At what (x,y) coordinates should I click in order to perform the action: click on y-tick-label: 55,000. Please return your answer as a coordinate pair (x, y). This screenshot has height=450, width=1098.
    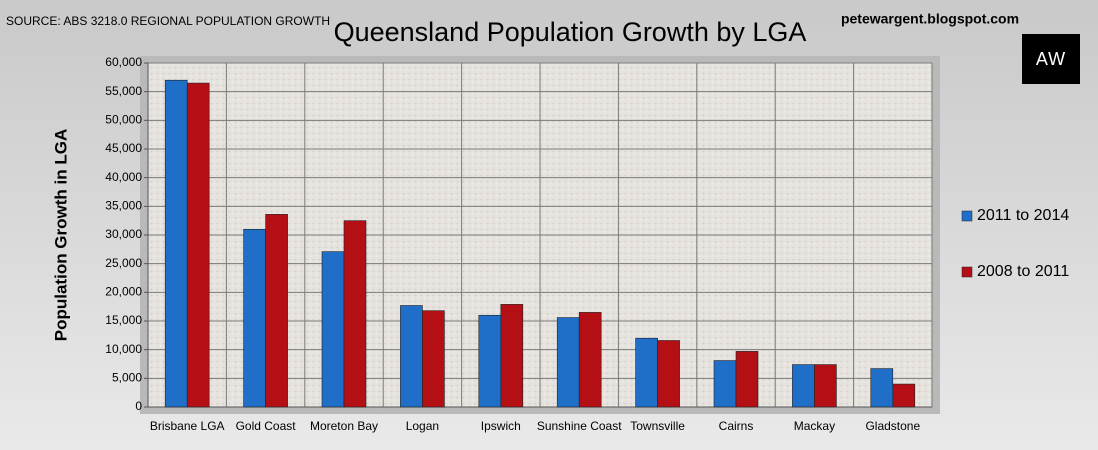
    Looking at the image, I should click on (123, 91).